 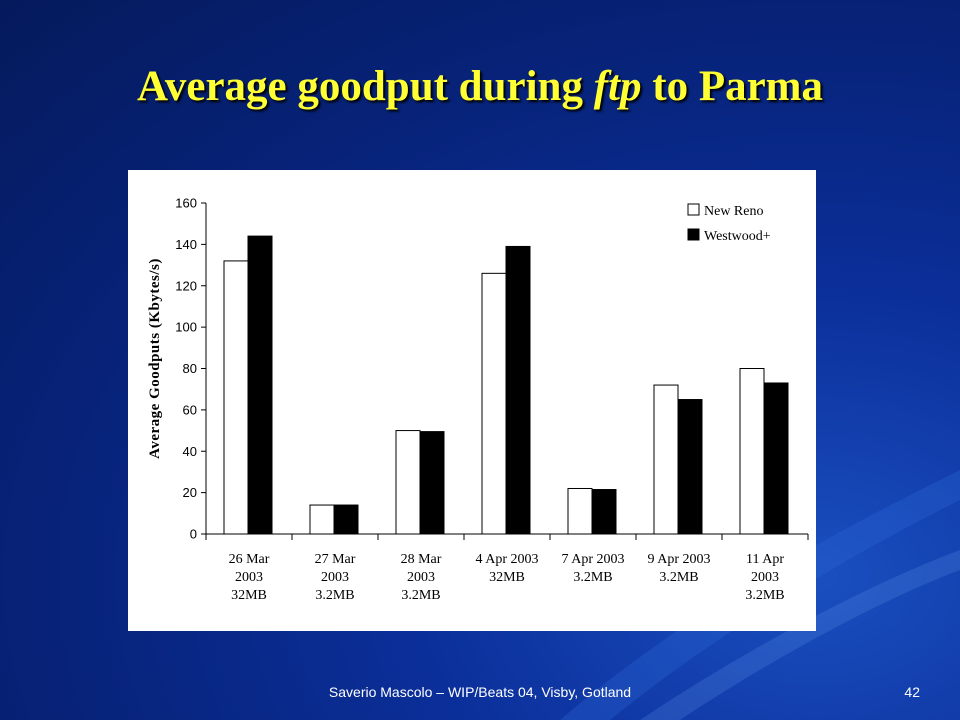 What do you see at coordinates (593, 559) in the screenshot?
I see `x-category-label: 7 Apr 2003` at bounding box center [593, 559].